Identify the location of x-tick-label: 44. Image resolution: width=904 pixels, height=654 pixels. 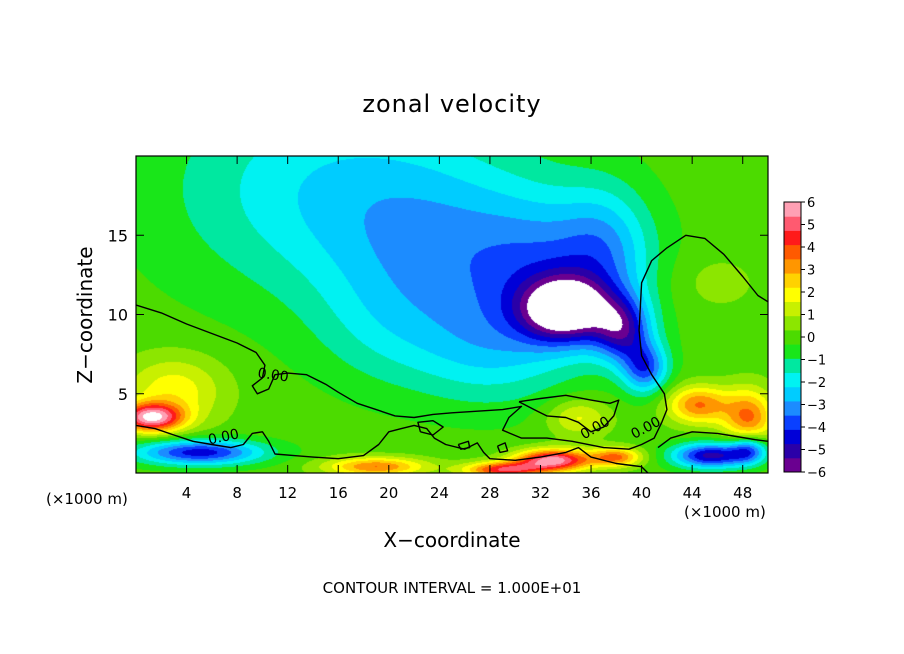
(692, 493).